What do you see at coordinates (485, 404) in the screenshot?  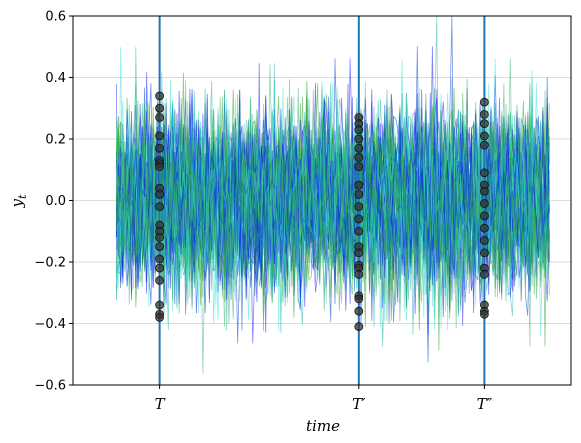 I see `x-tick-label: T″` at bounding box center [485, 404].